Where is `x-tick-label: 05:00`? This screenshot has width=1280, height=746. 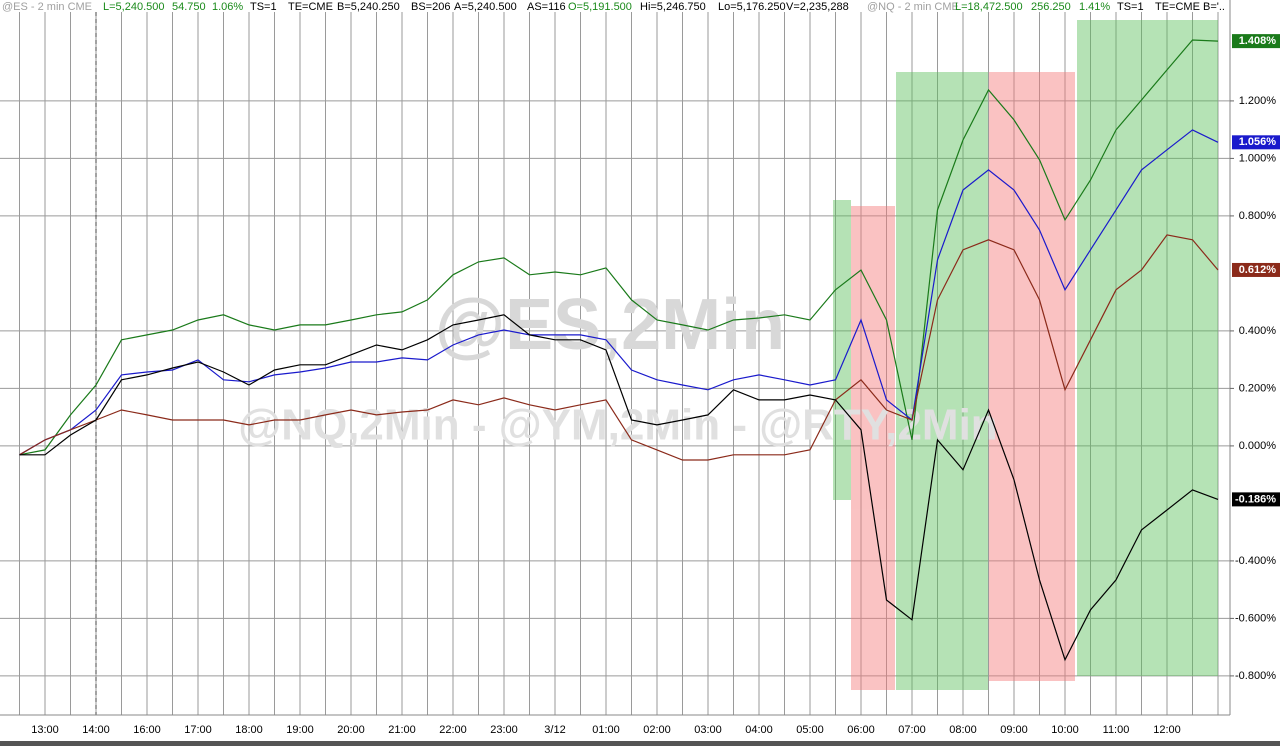 x-tick-label: 05:00 is located at coordinates (810, 730).